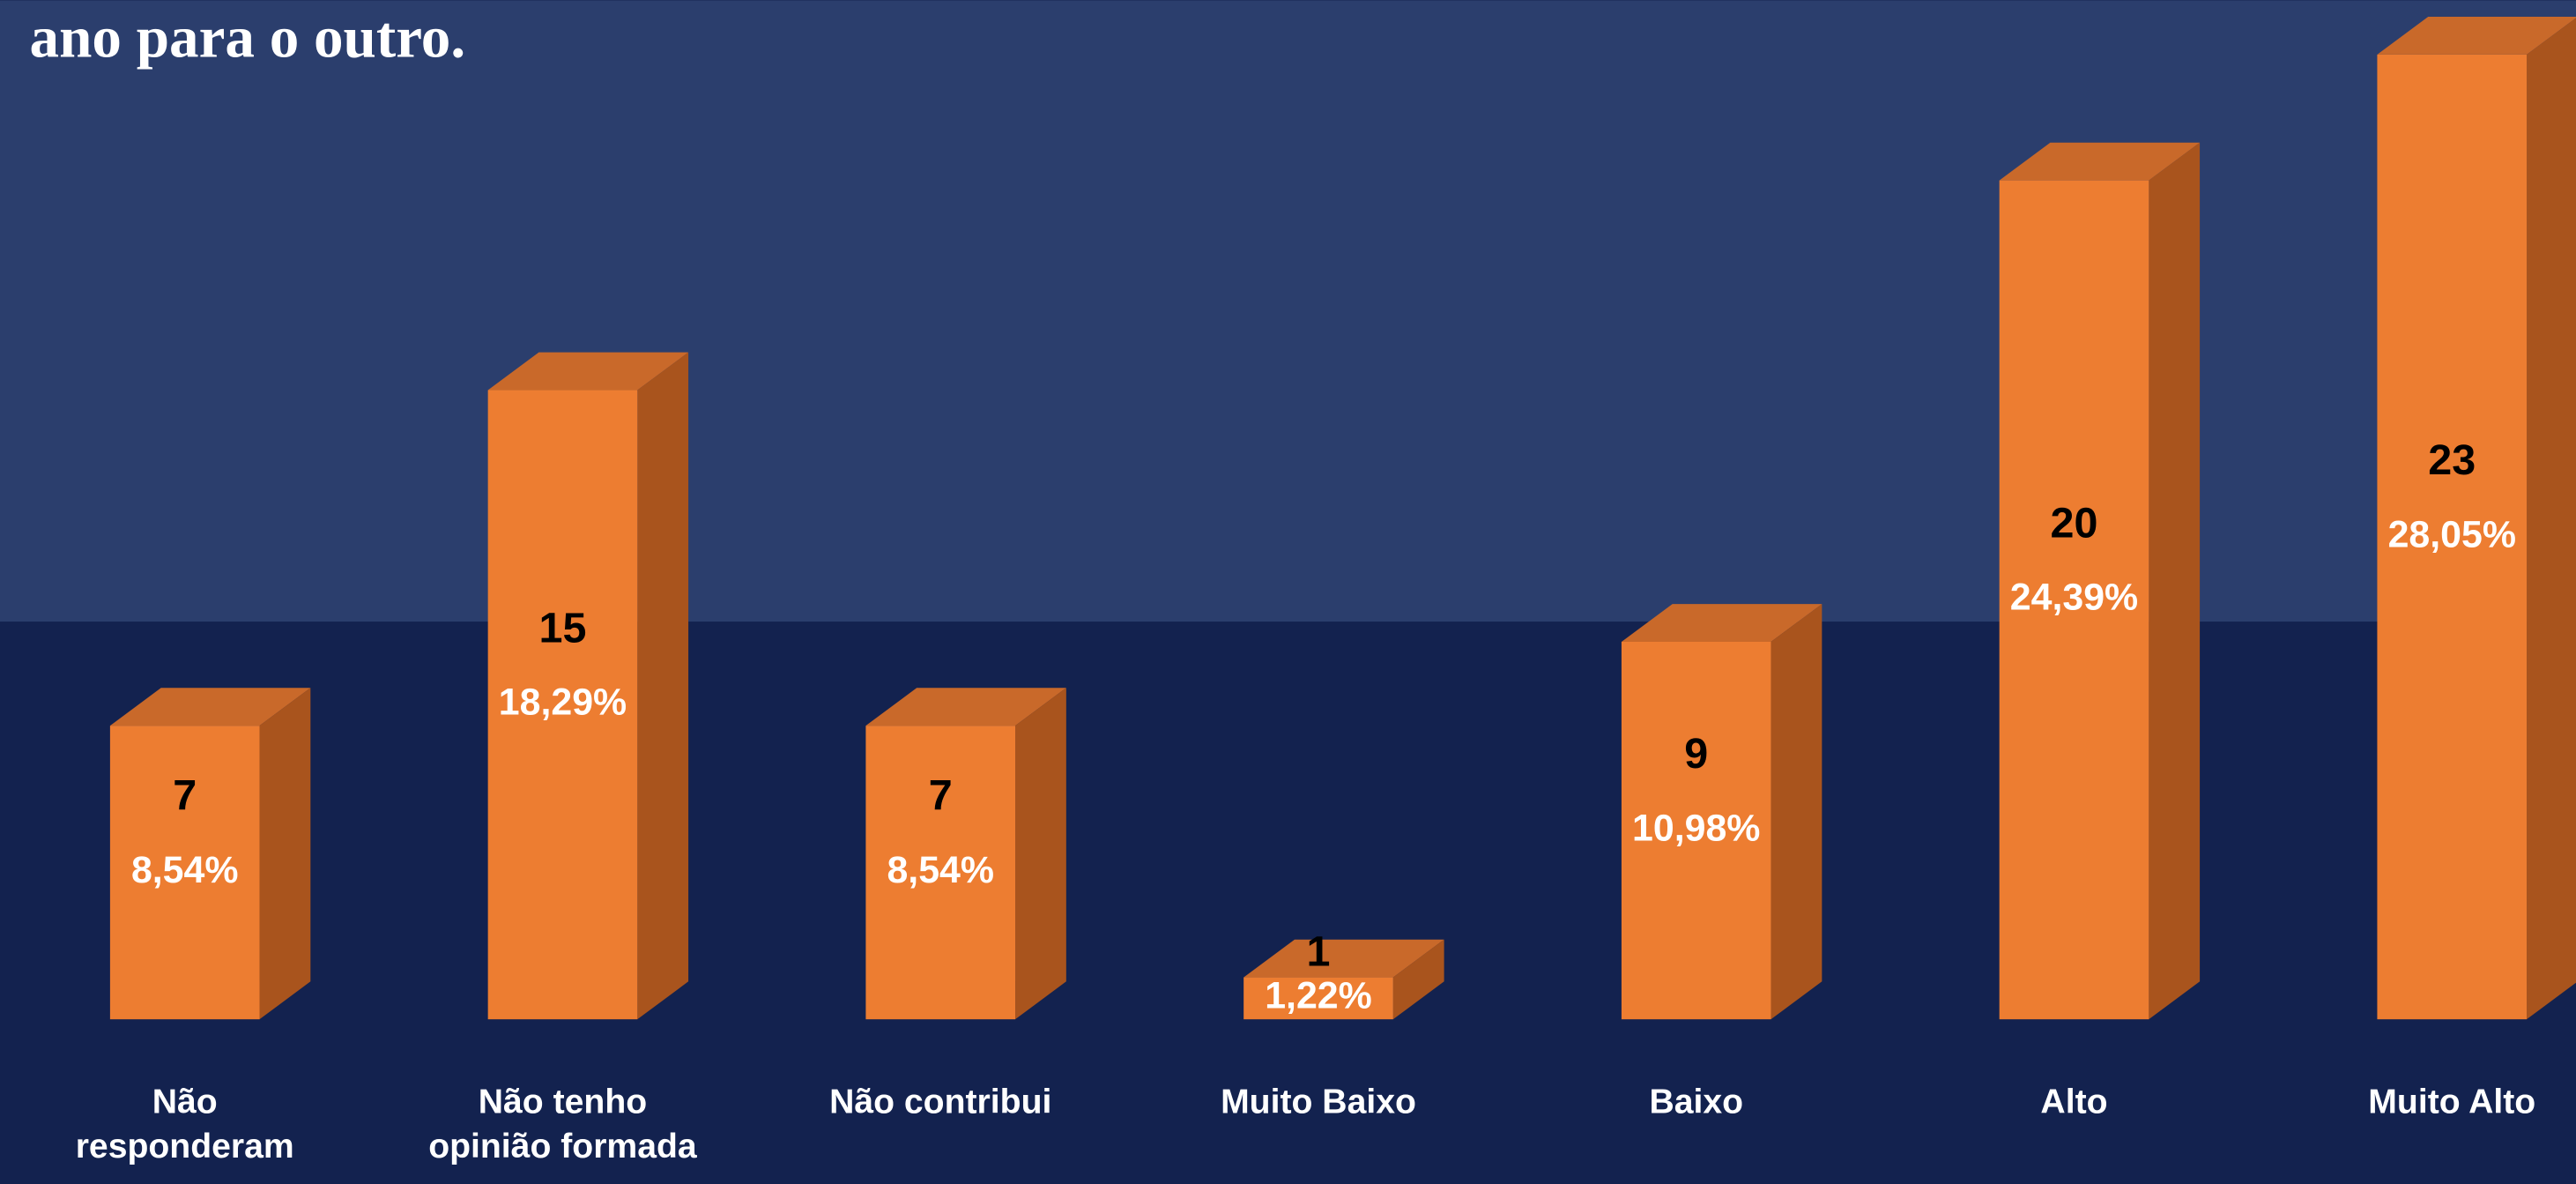  I want to click on x-tick-label: Não responderam, so click(184, 1124).